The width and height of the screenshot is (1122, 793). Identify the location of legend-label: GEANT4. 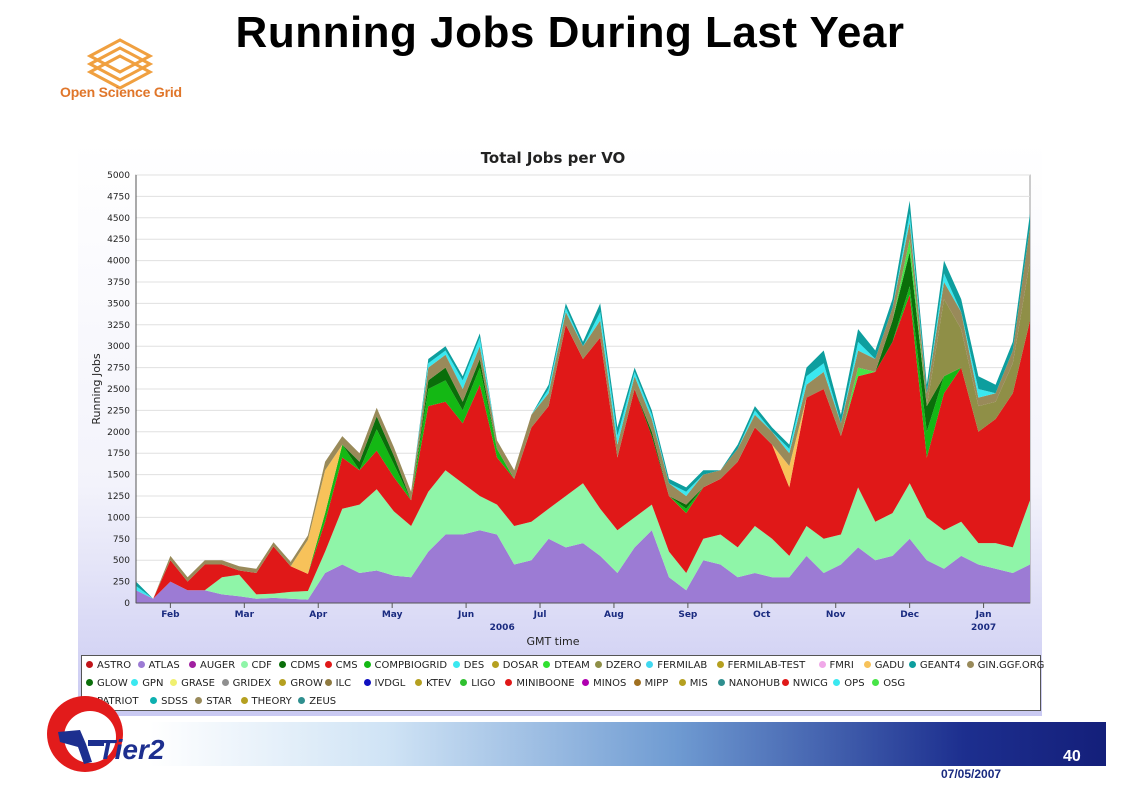
(940, 665).